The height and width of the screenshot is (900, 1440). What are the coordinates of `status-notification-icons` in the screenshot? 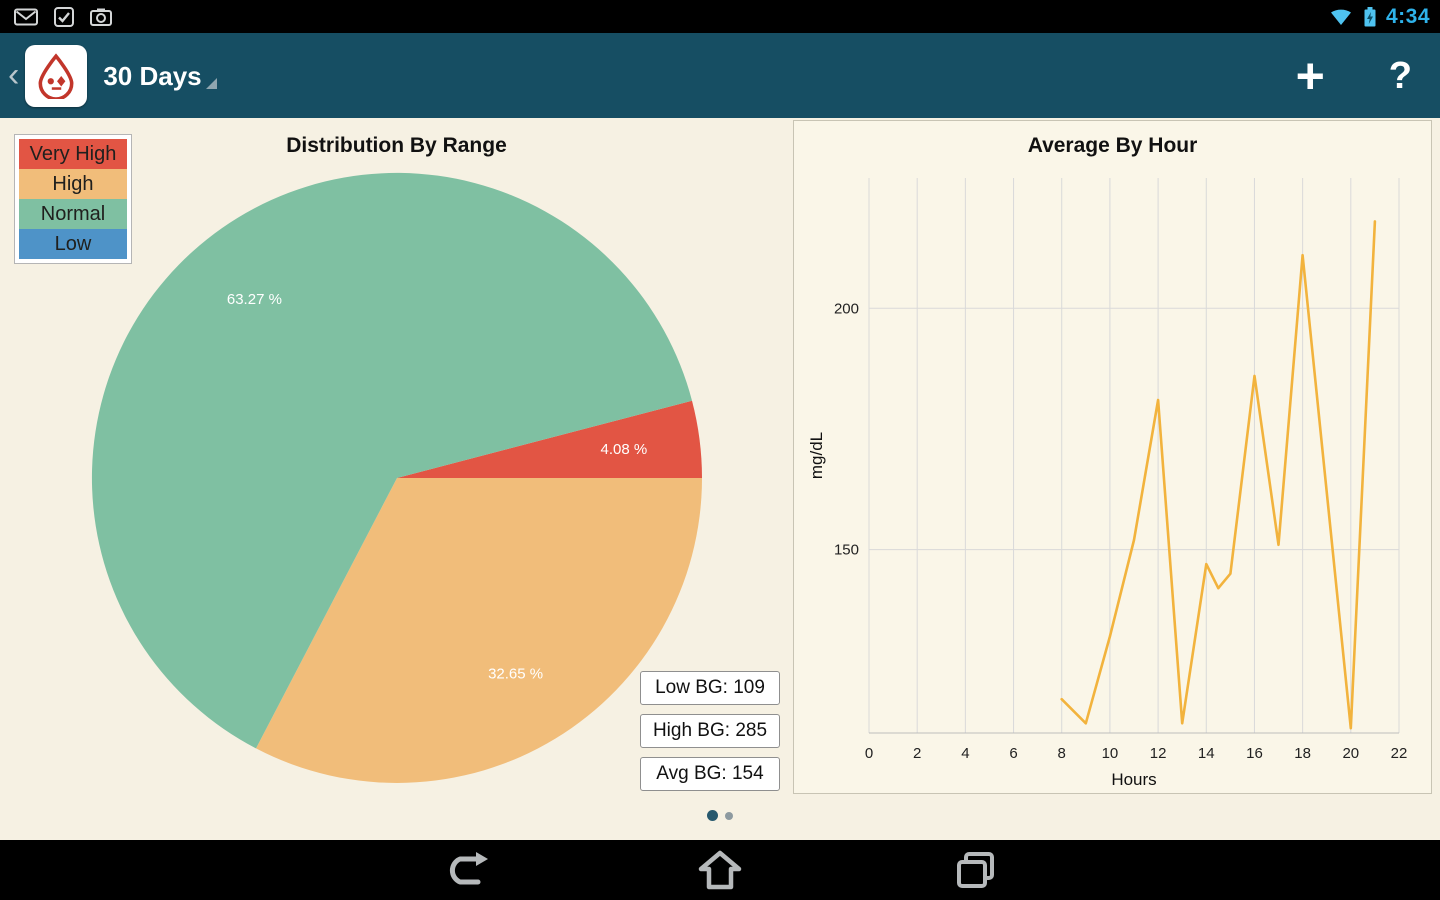 It's located at (63, 16).